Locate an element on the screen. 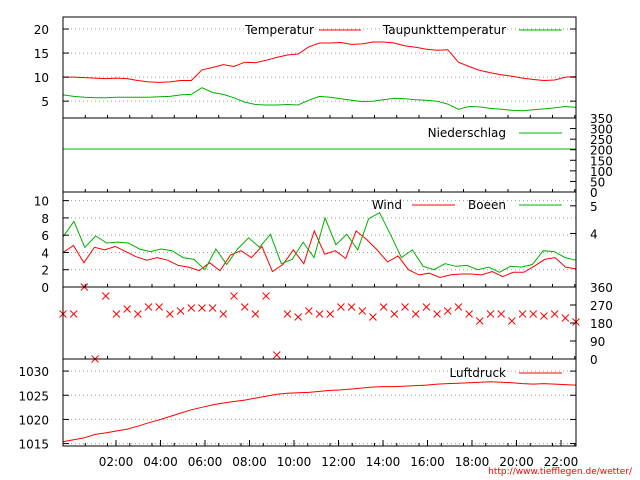 This screenshot has height=480, width=640. temperature-tick-label: 15 is located at coordinates (41, 54).